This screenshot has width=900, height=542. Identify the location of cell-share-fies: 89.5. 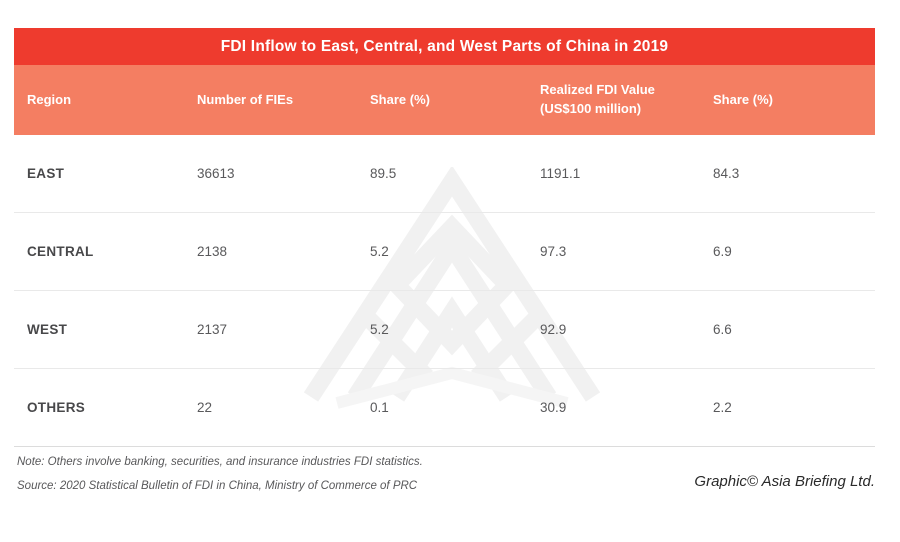
(383, 173).